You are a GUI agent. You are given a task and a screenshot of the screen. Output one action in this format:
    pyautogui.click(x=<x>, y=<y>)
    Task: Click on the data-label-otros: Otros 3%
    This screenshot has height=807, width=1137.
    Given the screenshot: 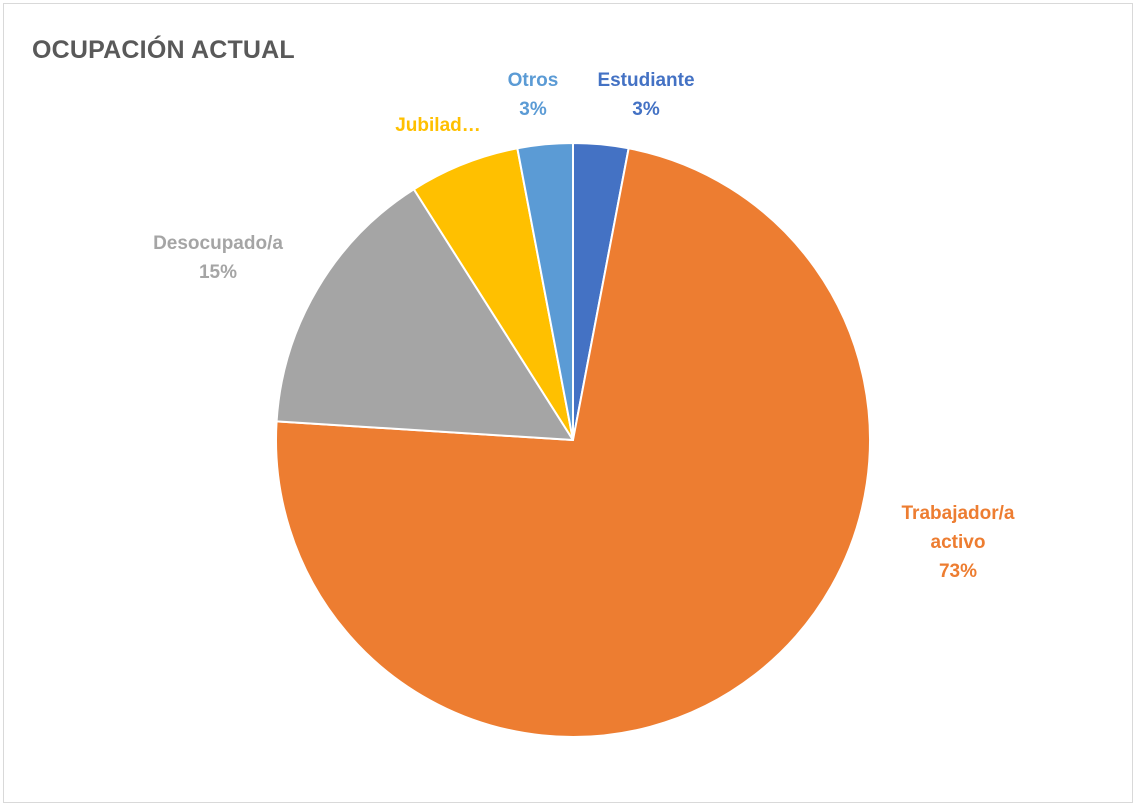 What is the action you would take?
    pyautogui.click(x=533, y=95)
    